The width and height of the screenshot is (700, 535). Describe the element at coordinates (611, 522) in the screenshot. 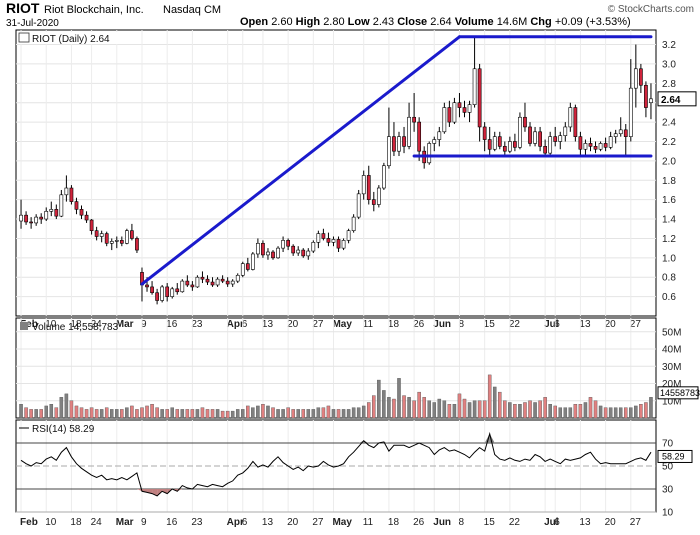

I see `bottom-x-tick-label: 20` at that location.